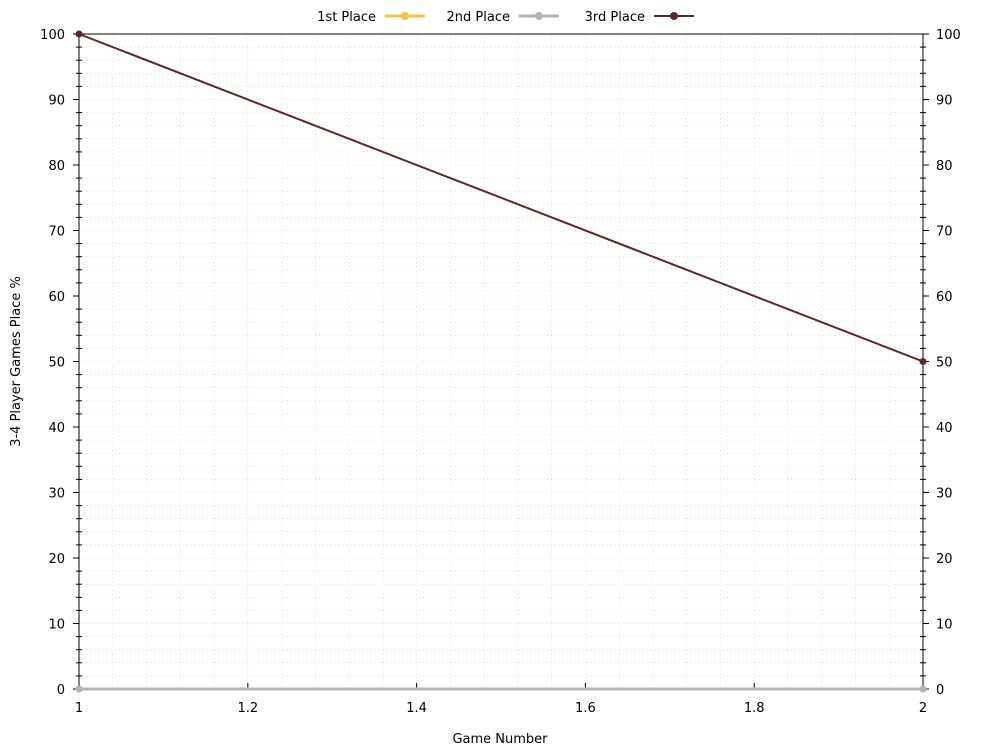 The image size is (1000, 750). I want to click on x-tick-label: 1.8, so click(754, 708).